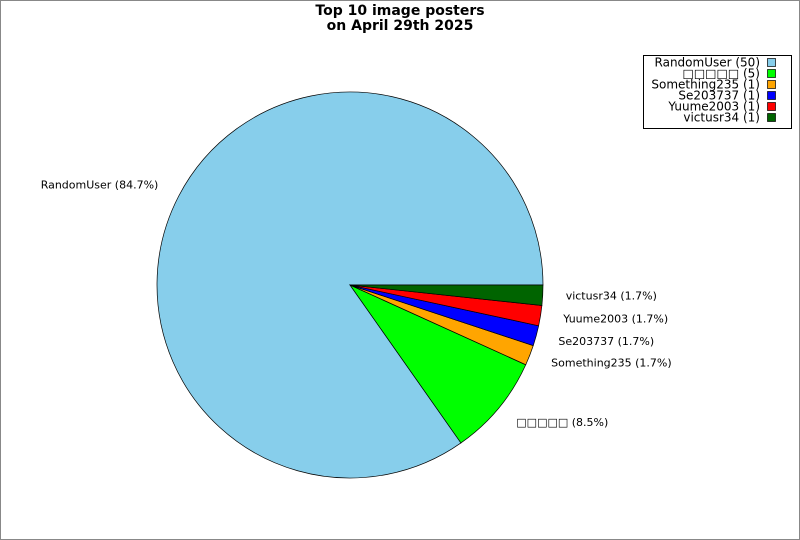 The height and width of the screenshot is (540, 800). Describe the element at coordinates (400, 26) in the screenshot. I see `chart-subtitle: on April 29th 2025` at that location.